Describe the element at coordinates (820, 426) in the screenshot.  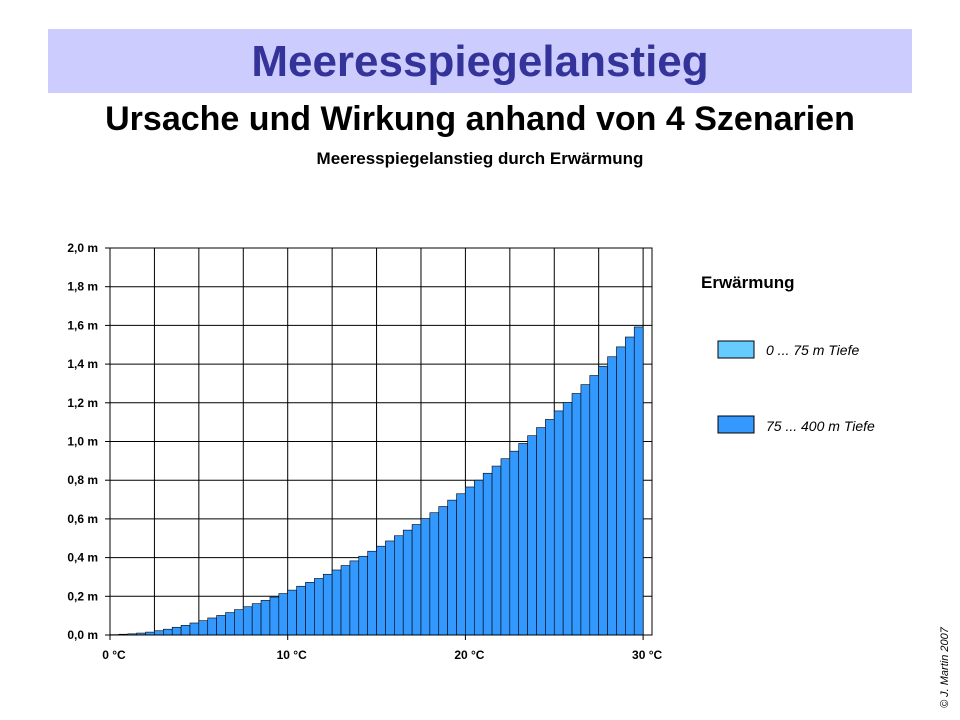
I see `legend-label-75-400m: 75 ... 400 m Tiefe` at that location.